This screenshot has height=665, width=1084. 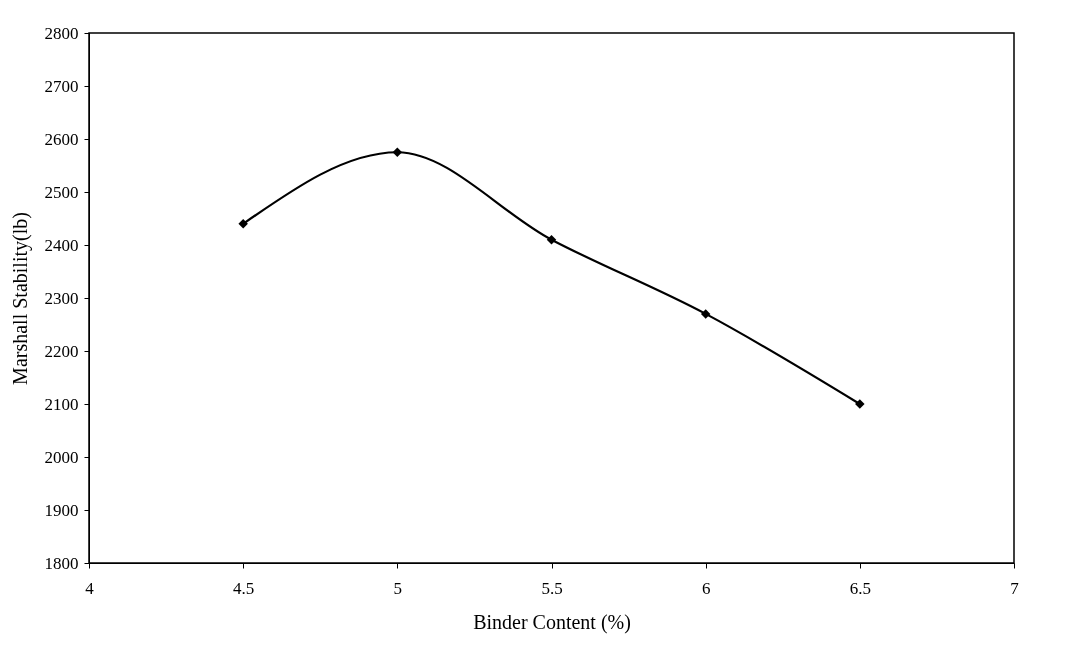 I want to click on y-tick-label: 2300, so click(x=61, y=298).